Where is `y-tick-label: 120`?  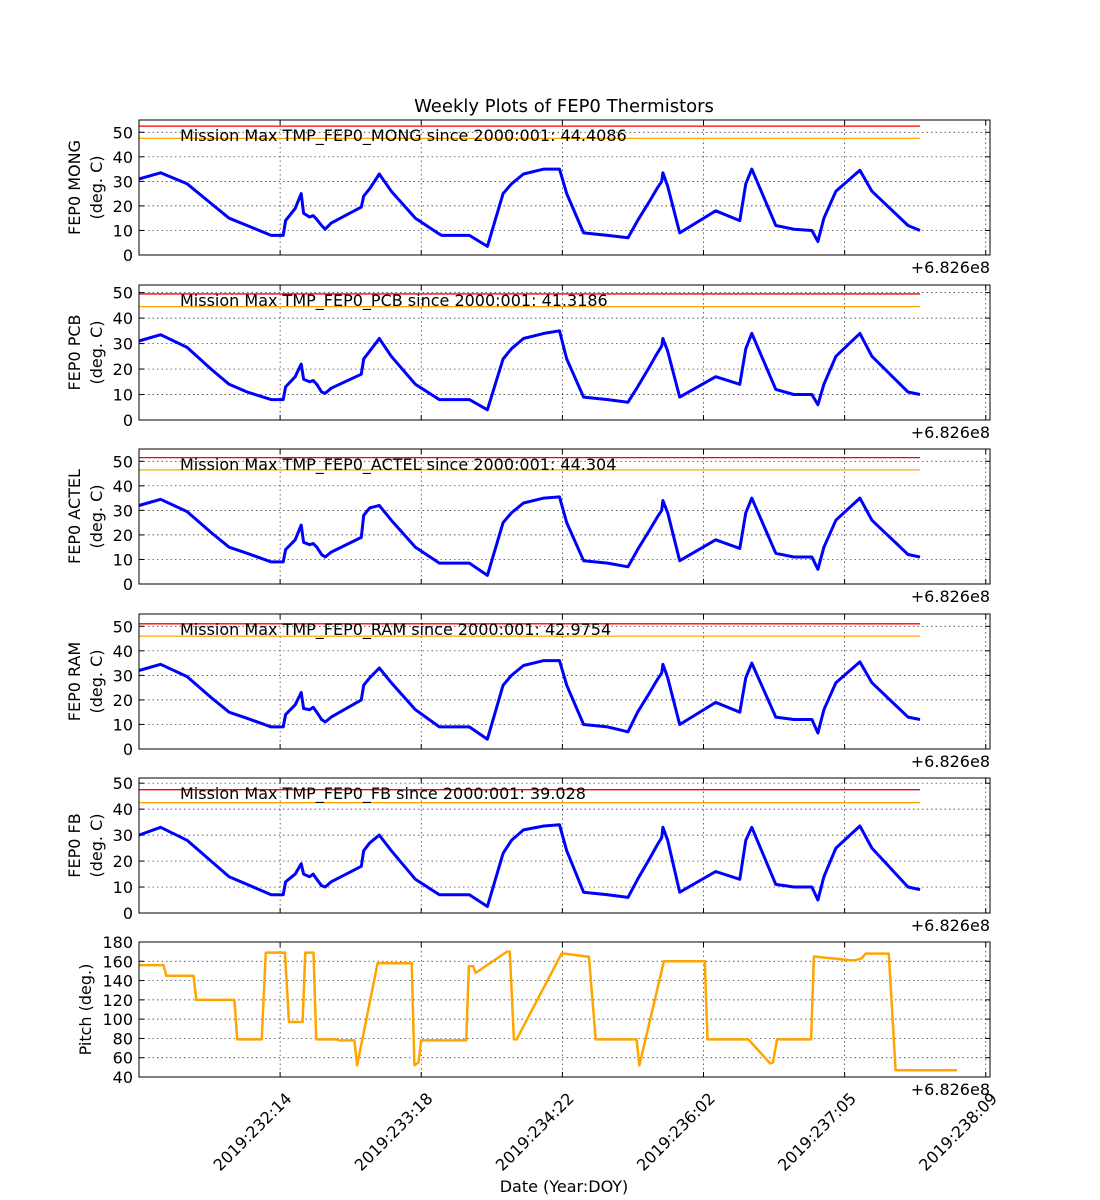 y-tick-label: 120 is located at coordinates (117, 1000).